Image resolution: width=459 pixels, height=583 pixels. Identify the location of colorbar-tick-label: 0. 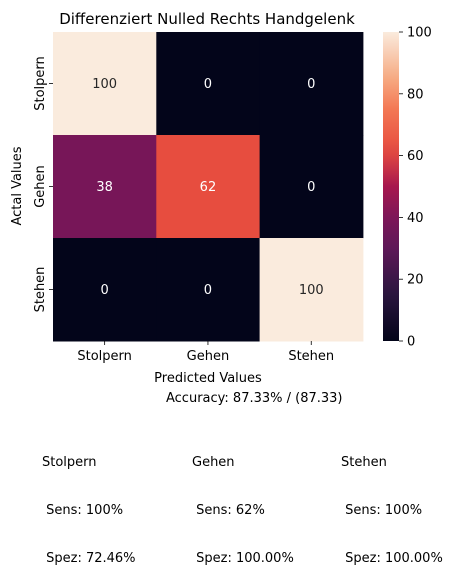
(411, 342).